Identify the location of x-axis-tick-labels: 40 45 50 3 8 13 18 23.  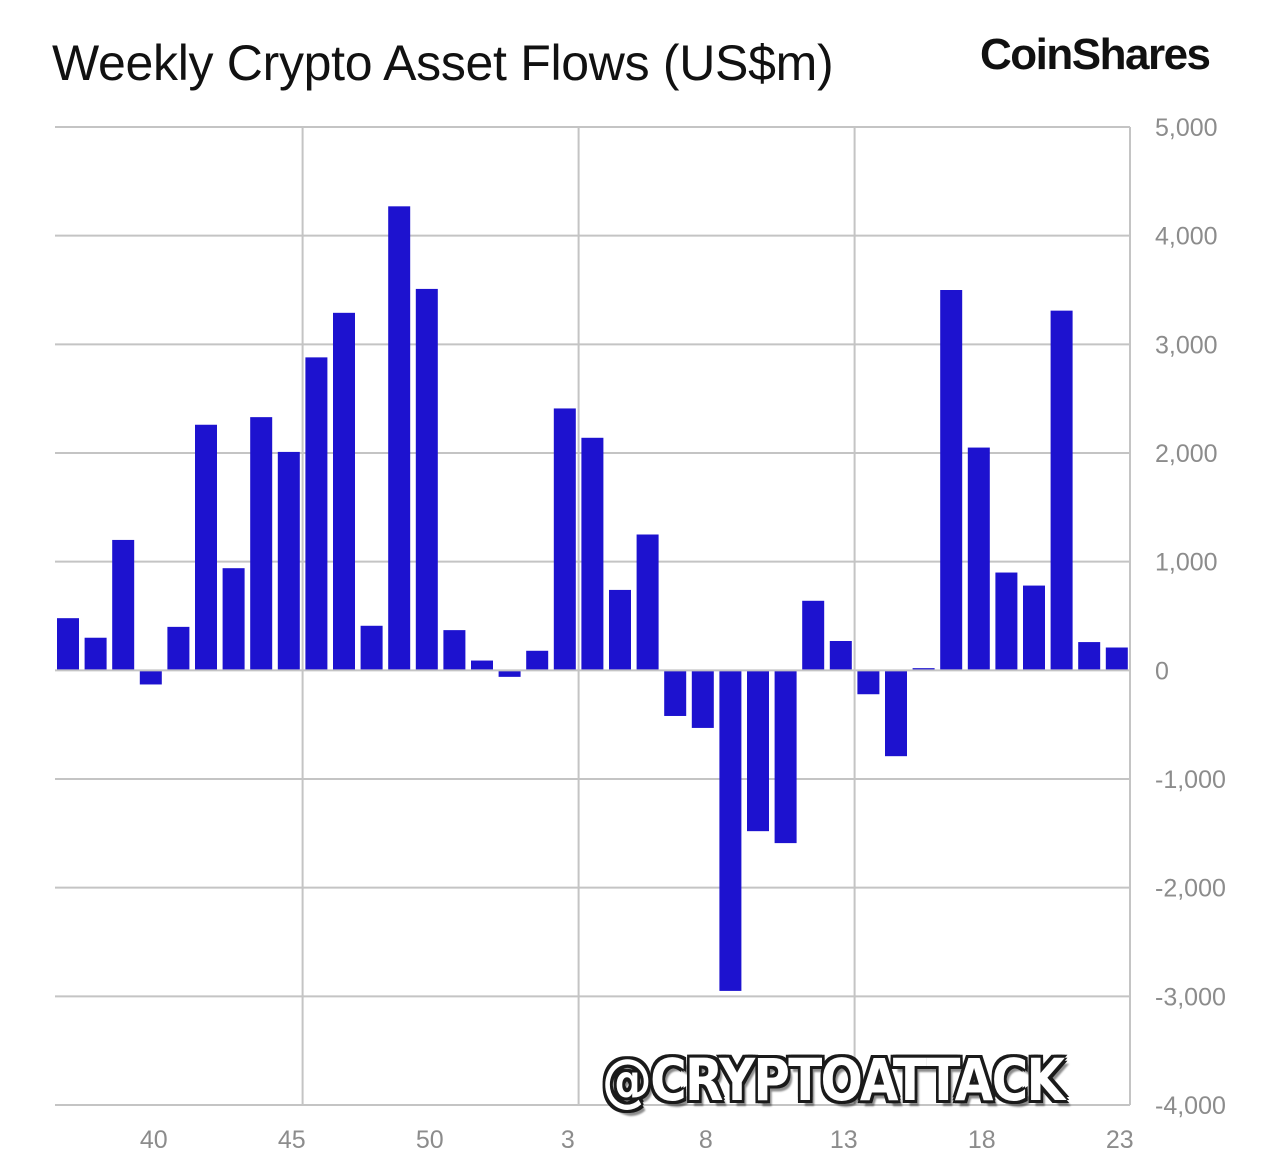
(637, 1140).